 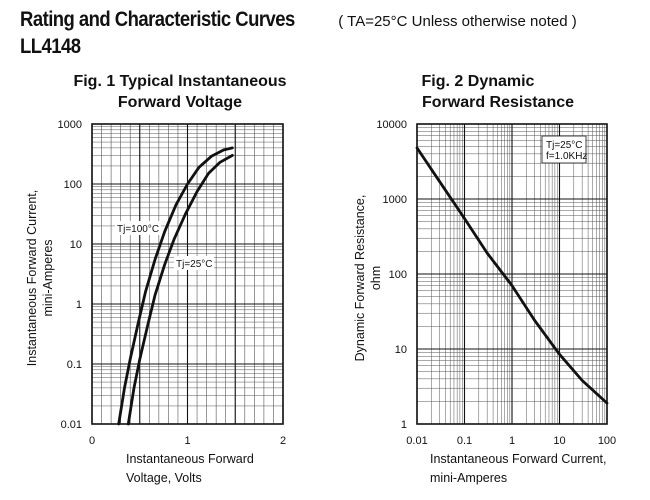 I want to click on fig1-ytick-label: 1, so click(x=79, y=305).